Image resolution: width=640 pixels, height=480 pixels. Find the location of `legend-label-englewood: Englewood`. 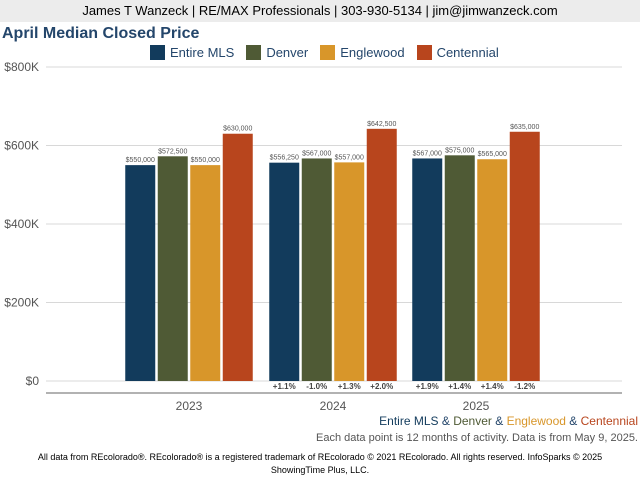

legend-label-englewood: Englewood is located at coordinates (372, 52).